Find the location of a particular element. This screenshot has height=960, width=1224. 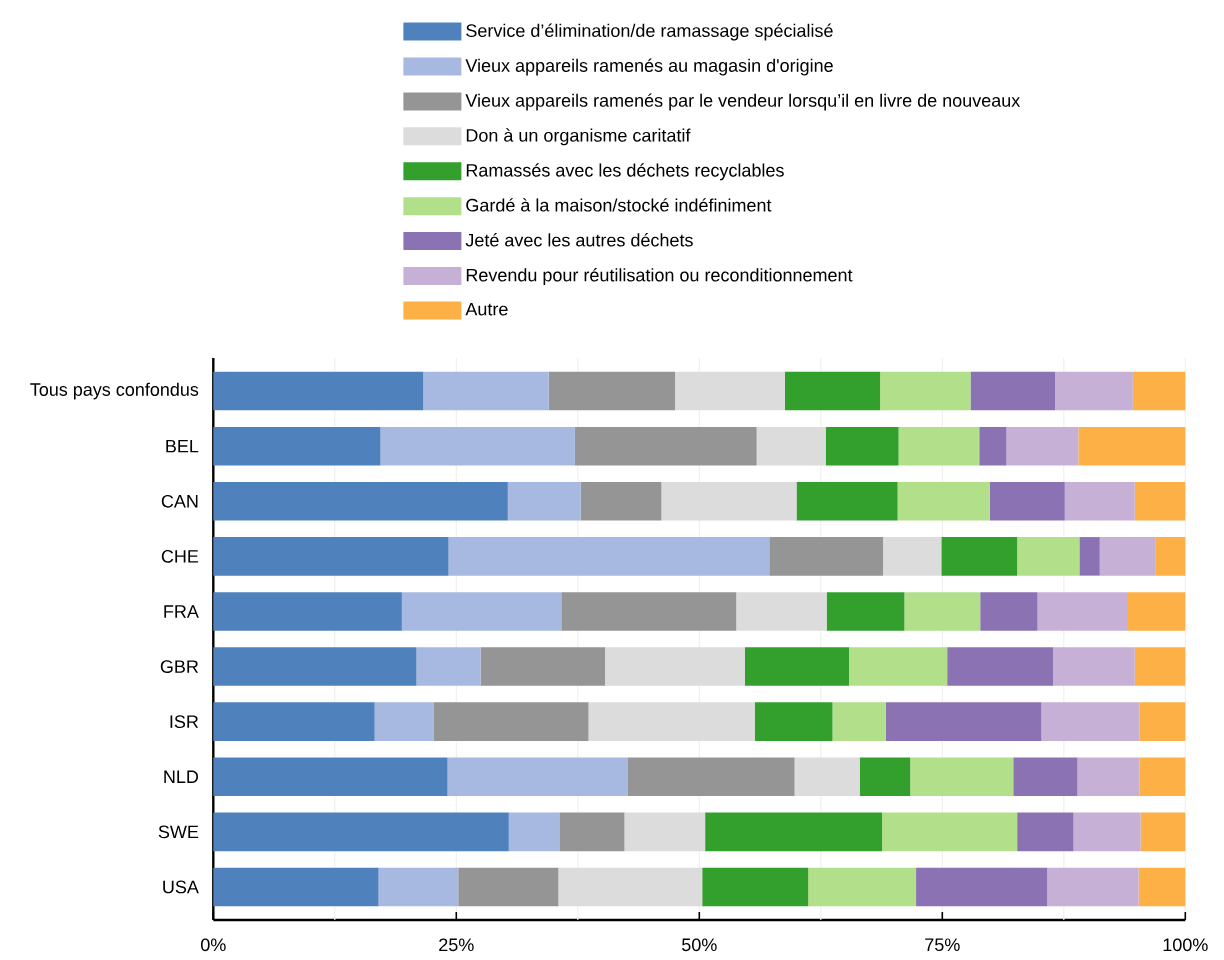

x-tick-label: 50% is located at coordinates (699, 945).